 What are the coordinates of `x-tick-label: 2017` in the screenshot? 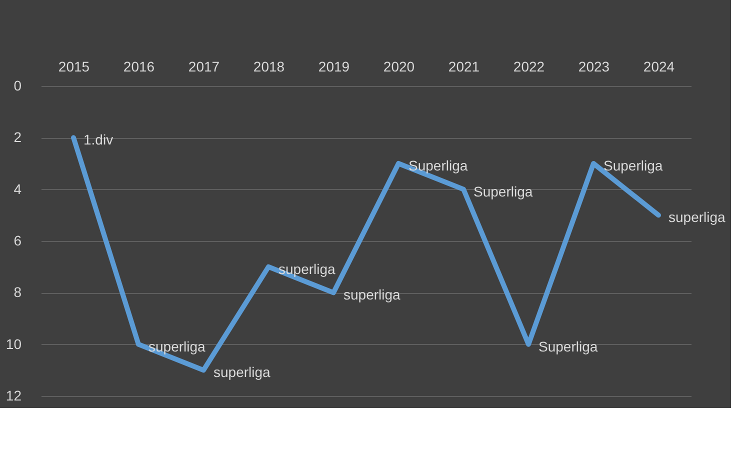 It's located at (204, 66).